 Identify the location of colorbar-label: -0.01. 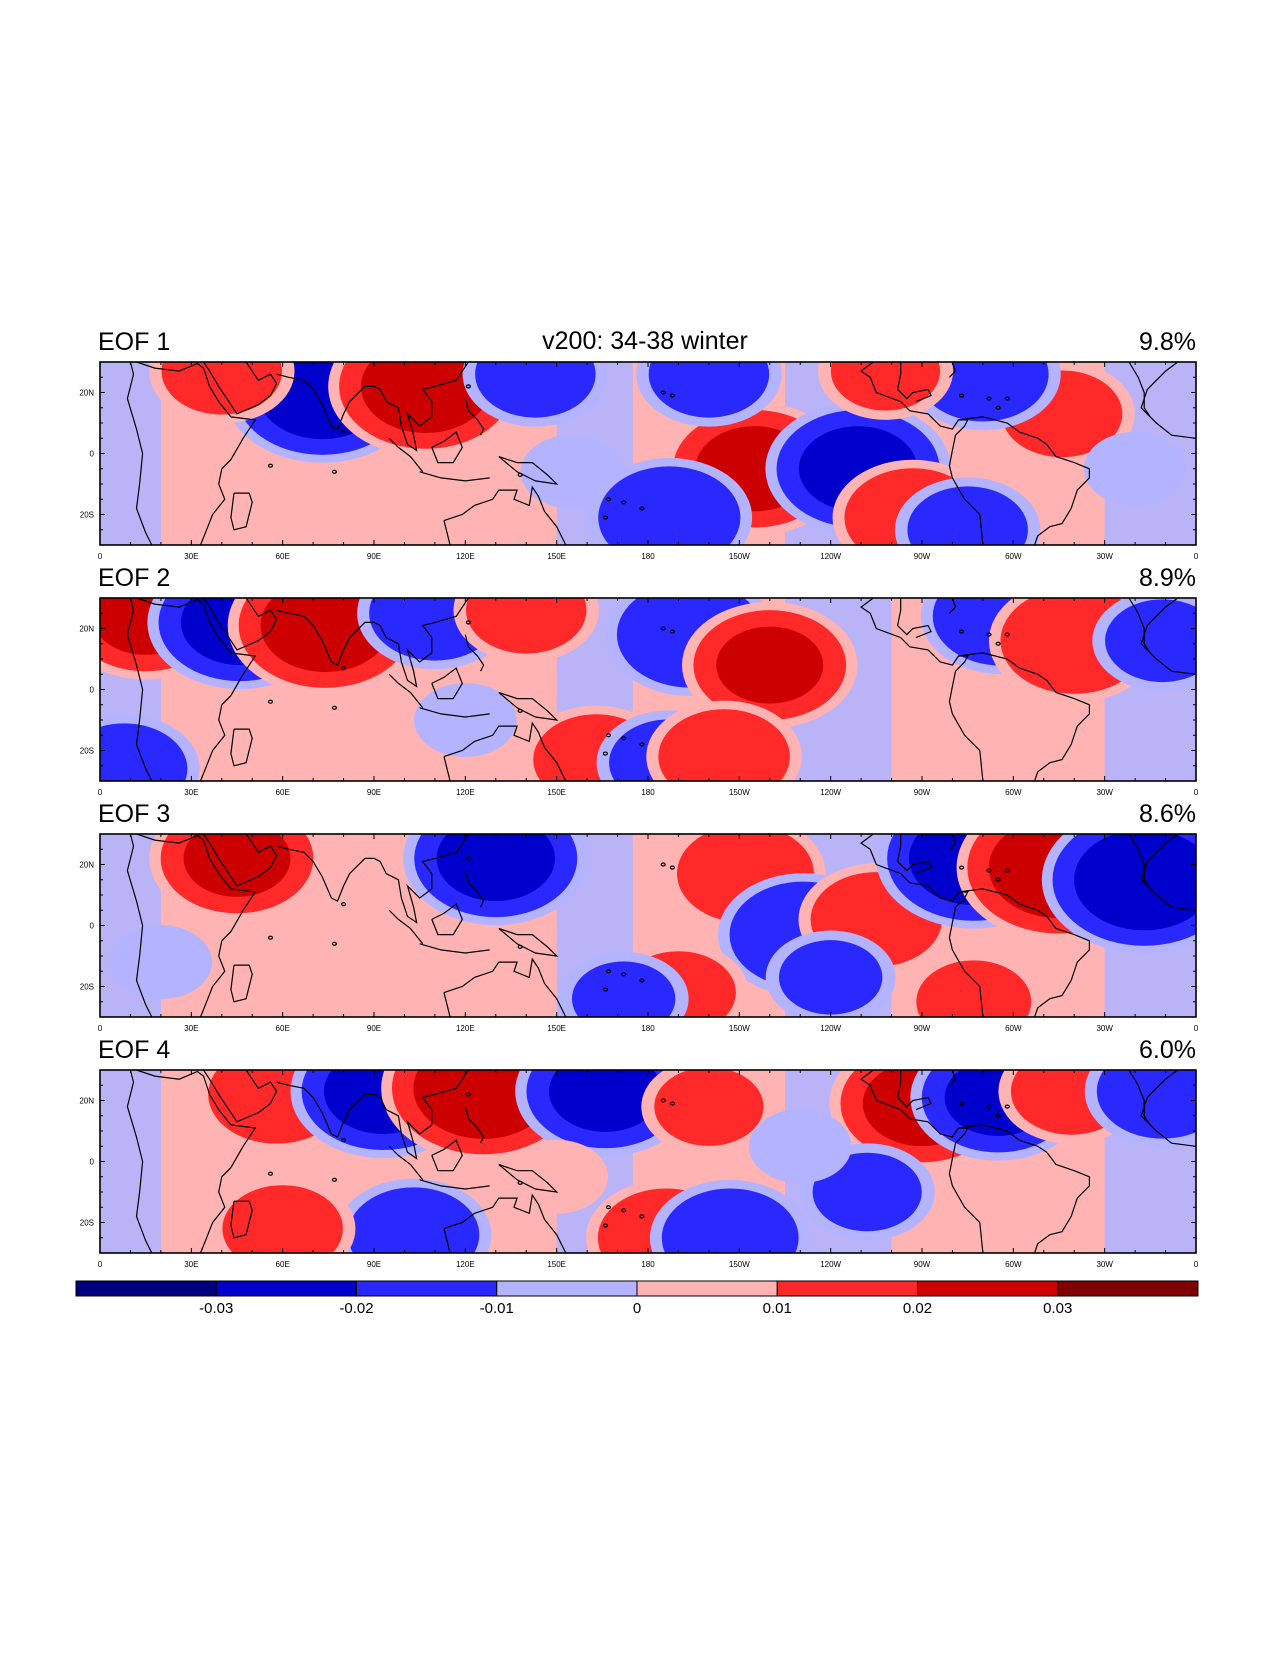
(497, 1308).